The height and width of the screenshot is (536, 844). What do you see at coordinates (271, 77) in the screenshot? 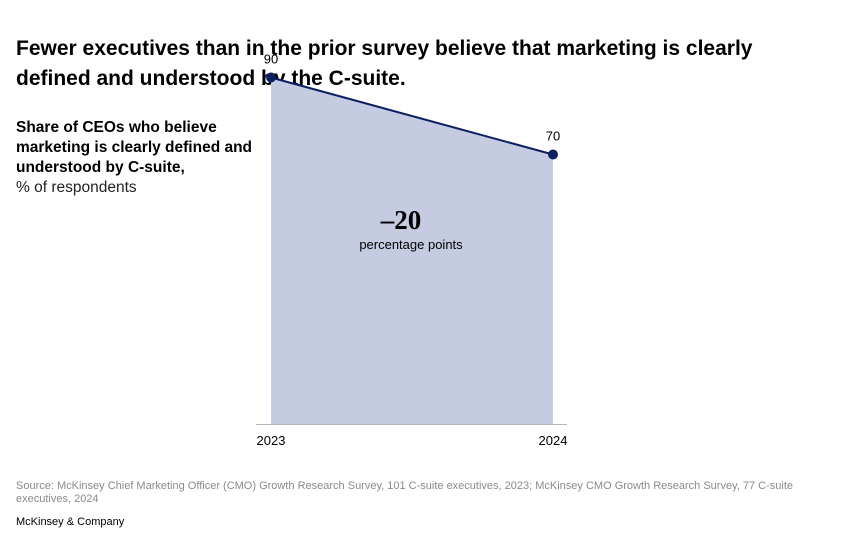
I see `data-point-2023` at bounding box center [271, 77].